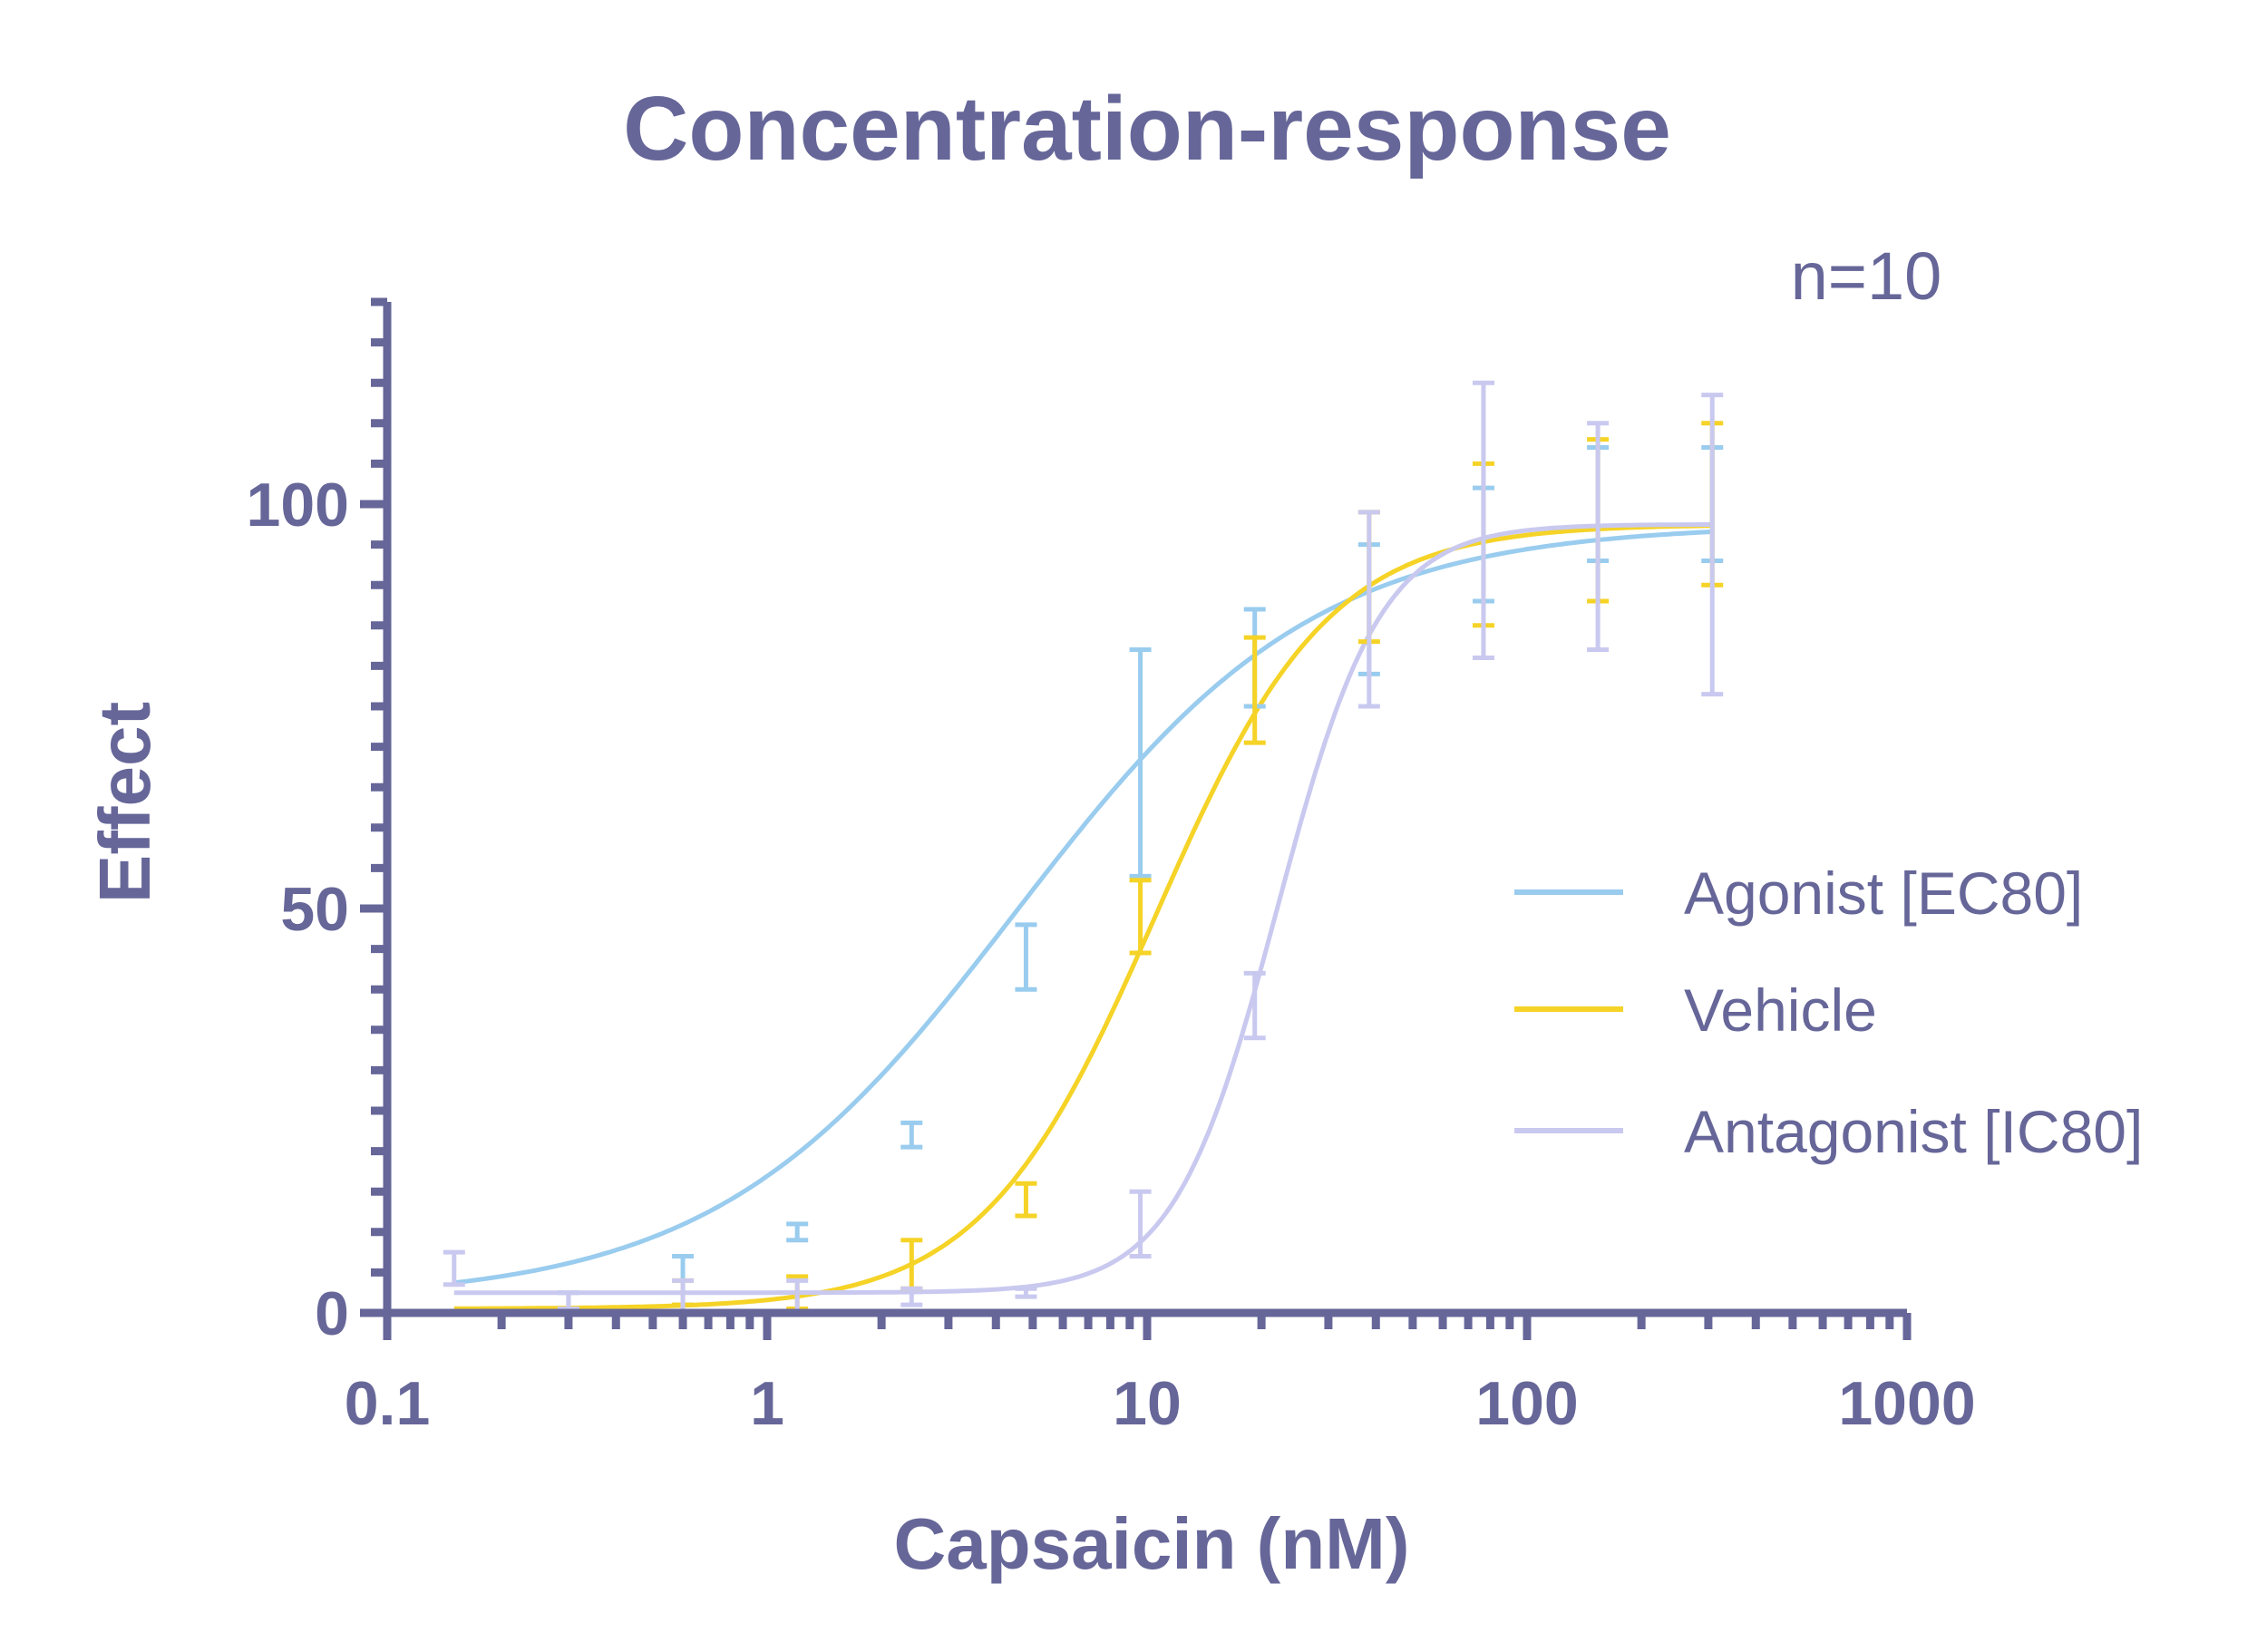 The width and height of the screenshot is (2267, 1652). I want to click on x-tick-label: 0.1, so click(388, 1404).